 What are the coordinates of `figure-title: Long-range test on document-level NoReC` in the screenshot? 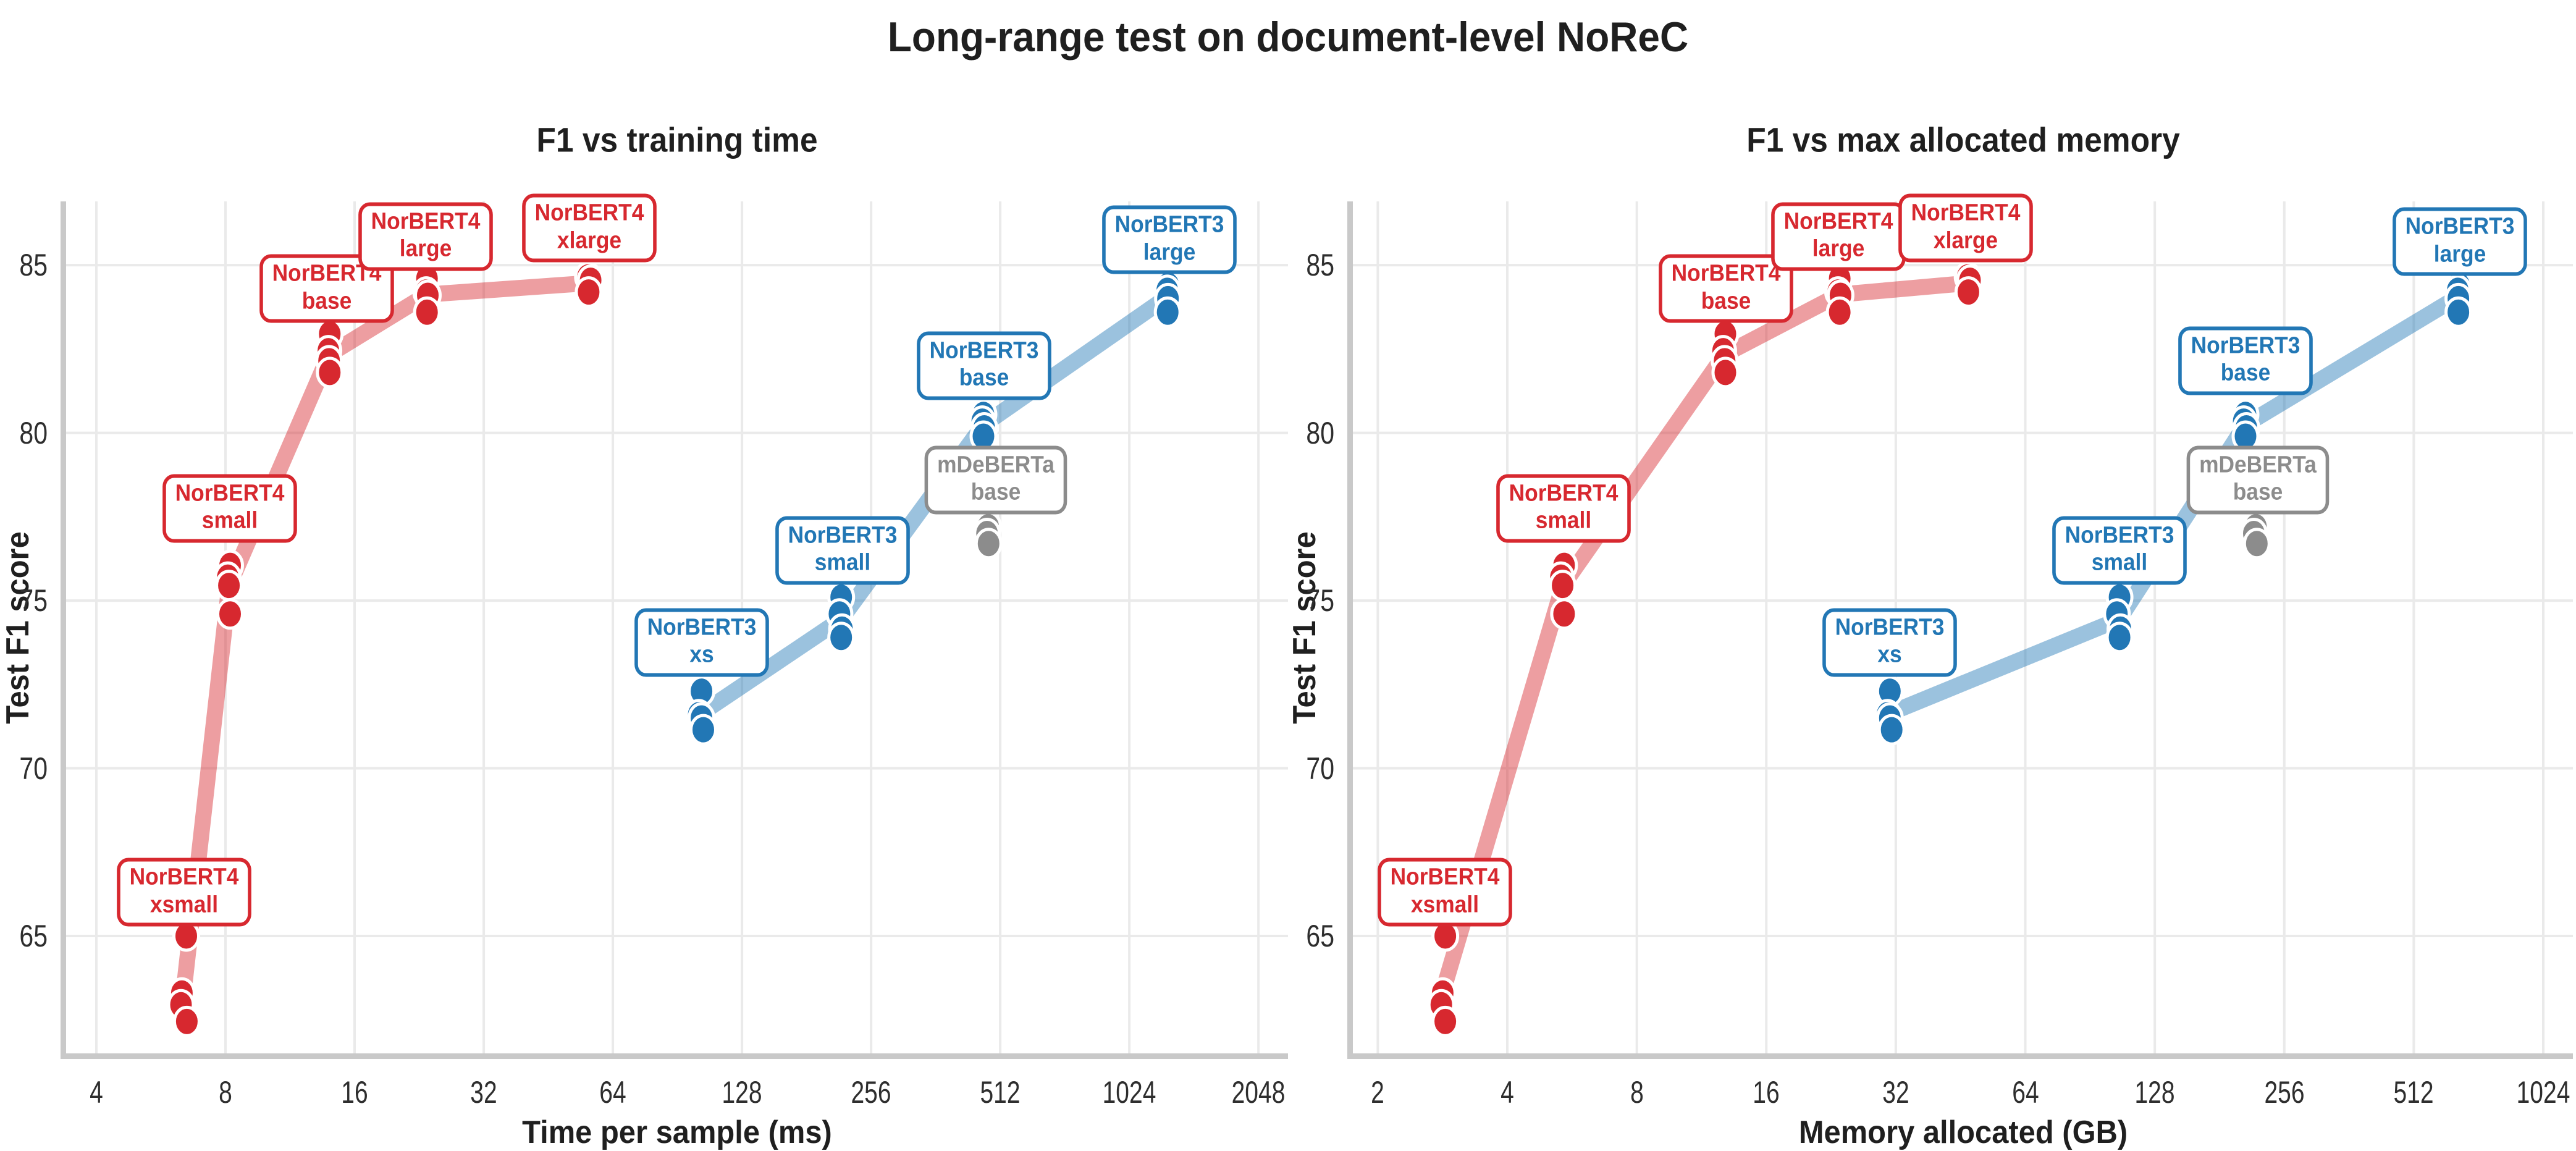 It's located at (1288, 37).